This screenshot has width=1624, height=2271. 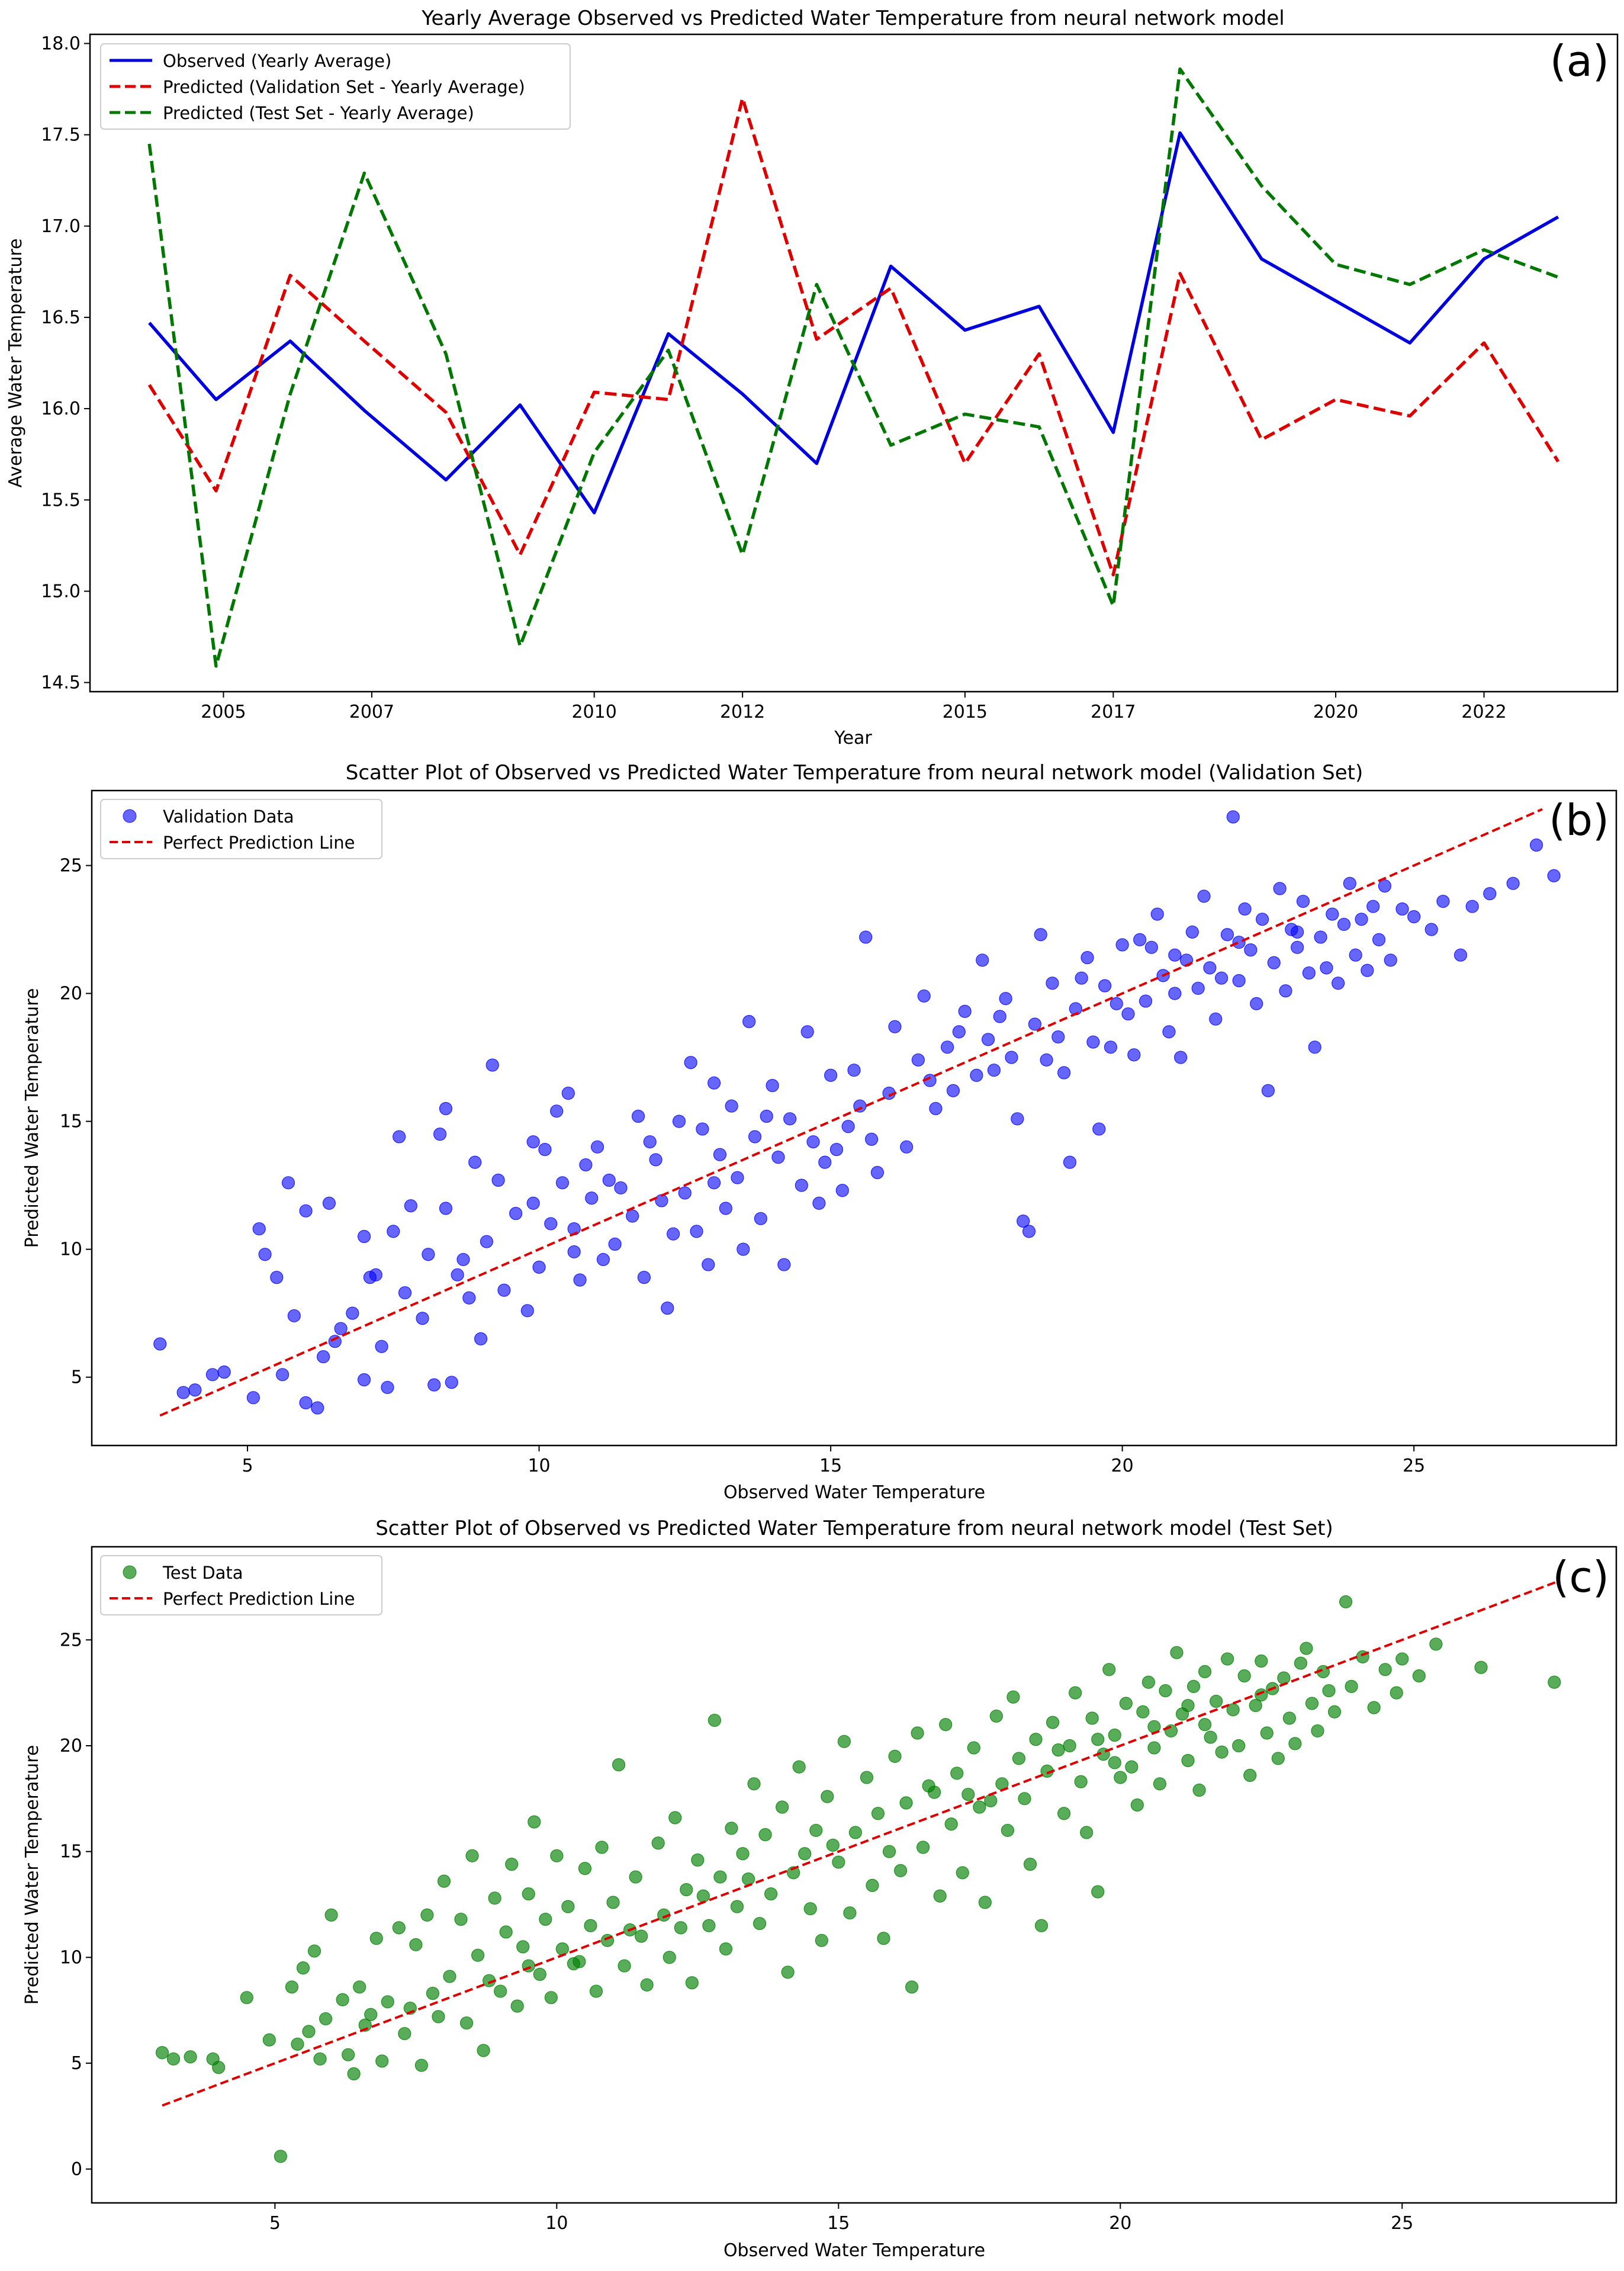 I want to click on chart-b-y-axis: 5 10 15 20 25, so click(x=76, y=1122).